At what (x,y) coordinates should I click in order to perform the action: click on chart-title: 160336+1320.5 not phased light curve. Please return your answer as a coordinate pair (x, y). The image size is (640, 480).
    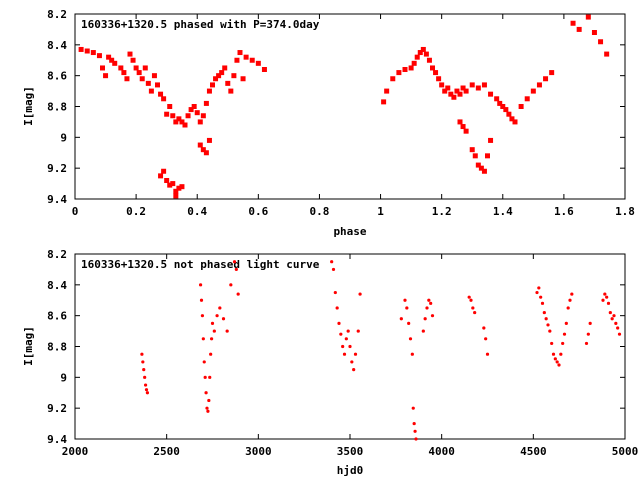
    Looking at the image, I should click on (200, 264).